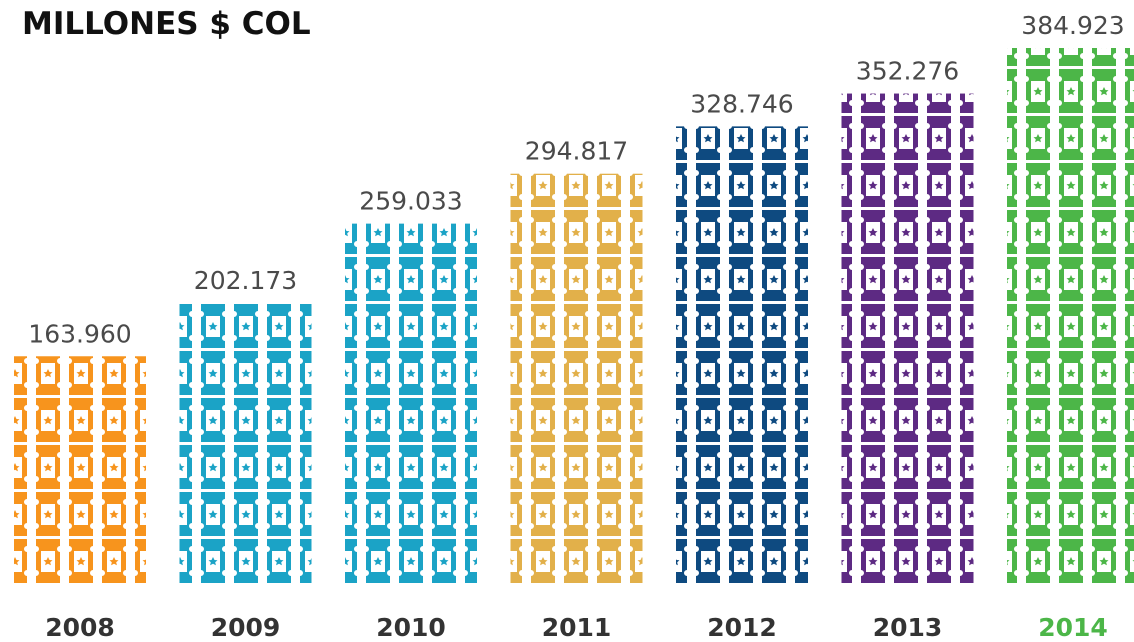 This screenshot has height=642, width=1134. Describe the element at coordinates (80, 627) in the screenshot. I see `x-tick-label: 2008` at that location.